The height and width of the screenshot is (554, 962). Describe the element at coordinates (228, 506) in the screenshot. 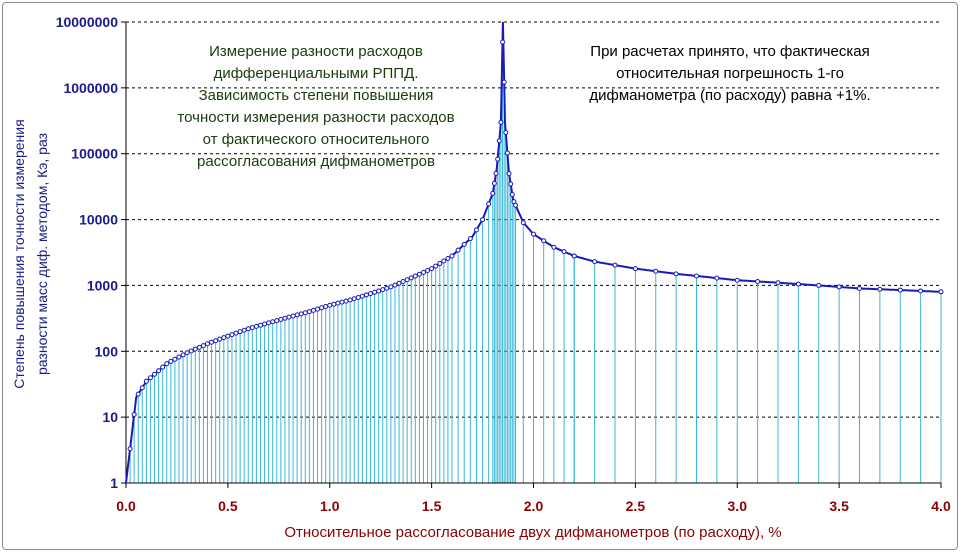

I see `x-tick-label: 0.5` at that location.